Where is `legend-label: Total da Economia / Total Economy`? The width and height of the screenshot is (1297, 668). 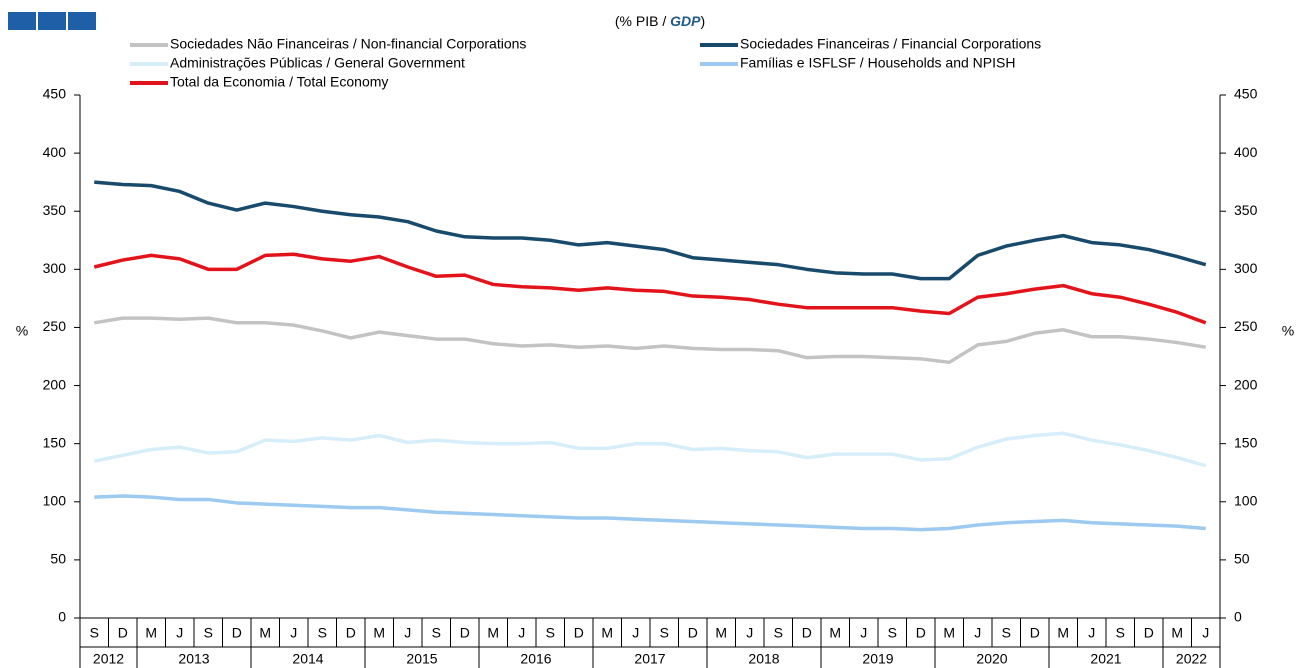 legend-label: Total da Economia / Total Economy is located at coordinates (279, 82).